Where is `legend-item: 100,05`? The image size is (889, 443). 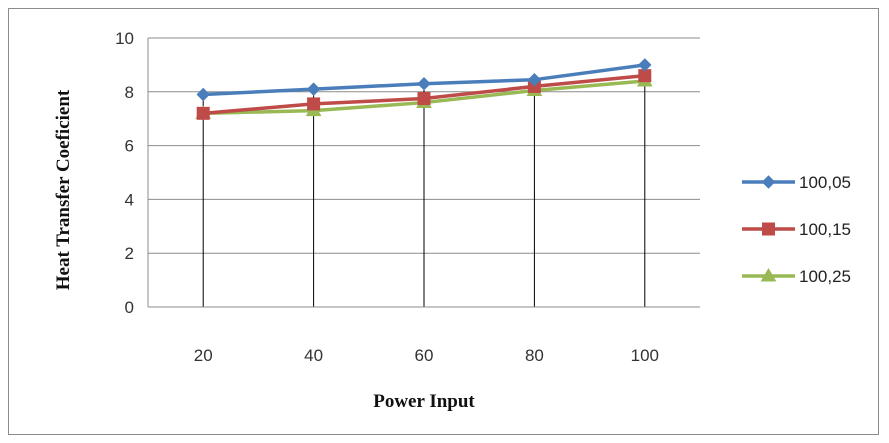
legend-item: 100,05 is located at coordinates (796, 182).